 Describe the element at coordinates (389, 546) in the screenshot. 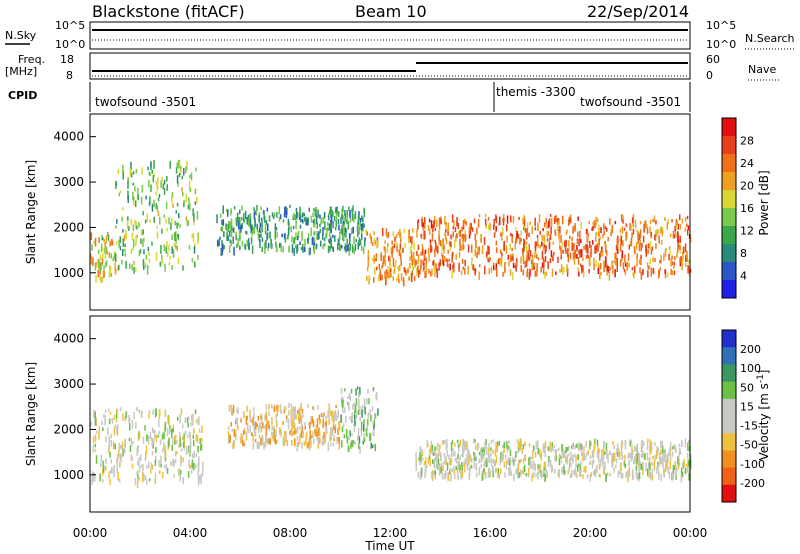

I see `x-axis-label: Time UT` at that location.